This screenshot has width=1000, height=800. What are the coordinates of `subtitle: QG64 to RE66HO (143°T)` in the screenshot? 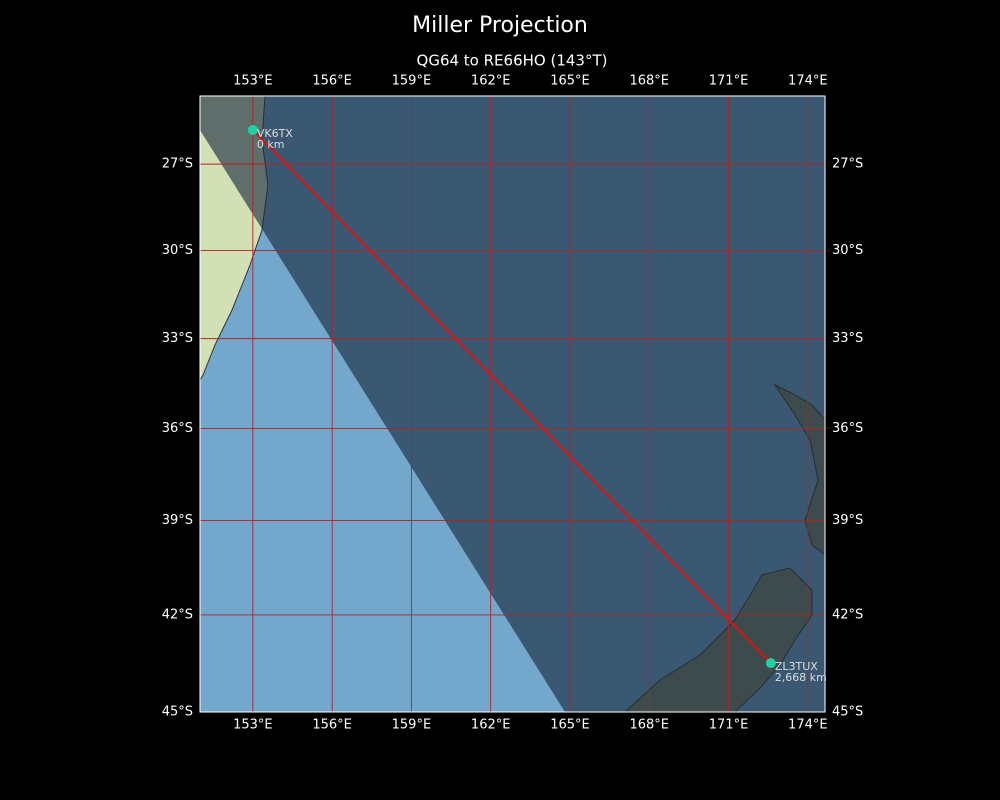 It's located at (512, 61).